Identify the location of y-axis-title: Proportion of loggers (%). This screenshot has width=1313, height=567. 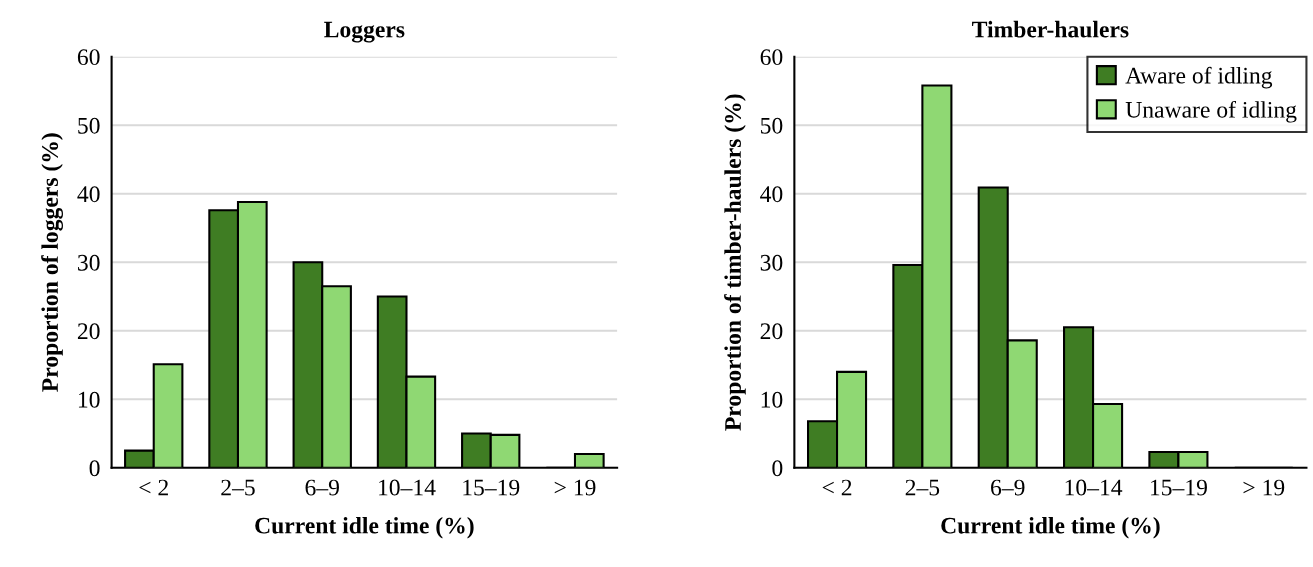
(52, 262).